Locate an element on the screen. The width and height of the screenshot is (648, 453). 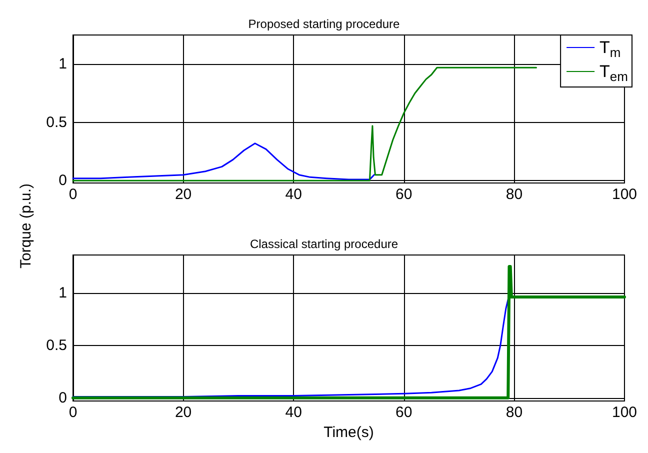
x-axis-title: Time(s) is located at coordinates (349, 432).